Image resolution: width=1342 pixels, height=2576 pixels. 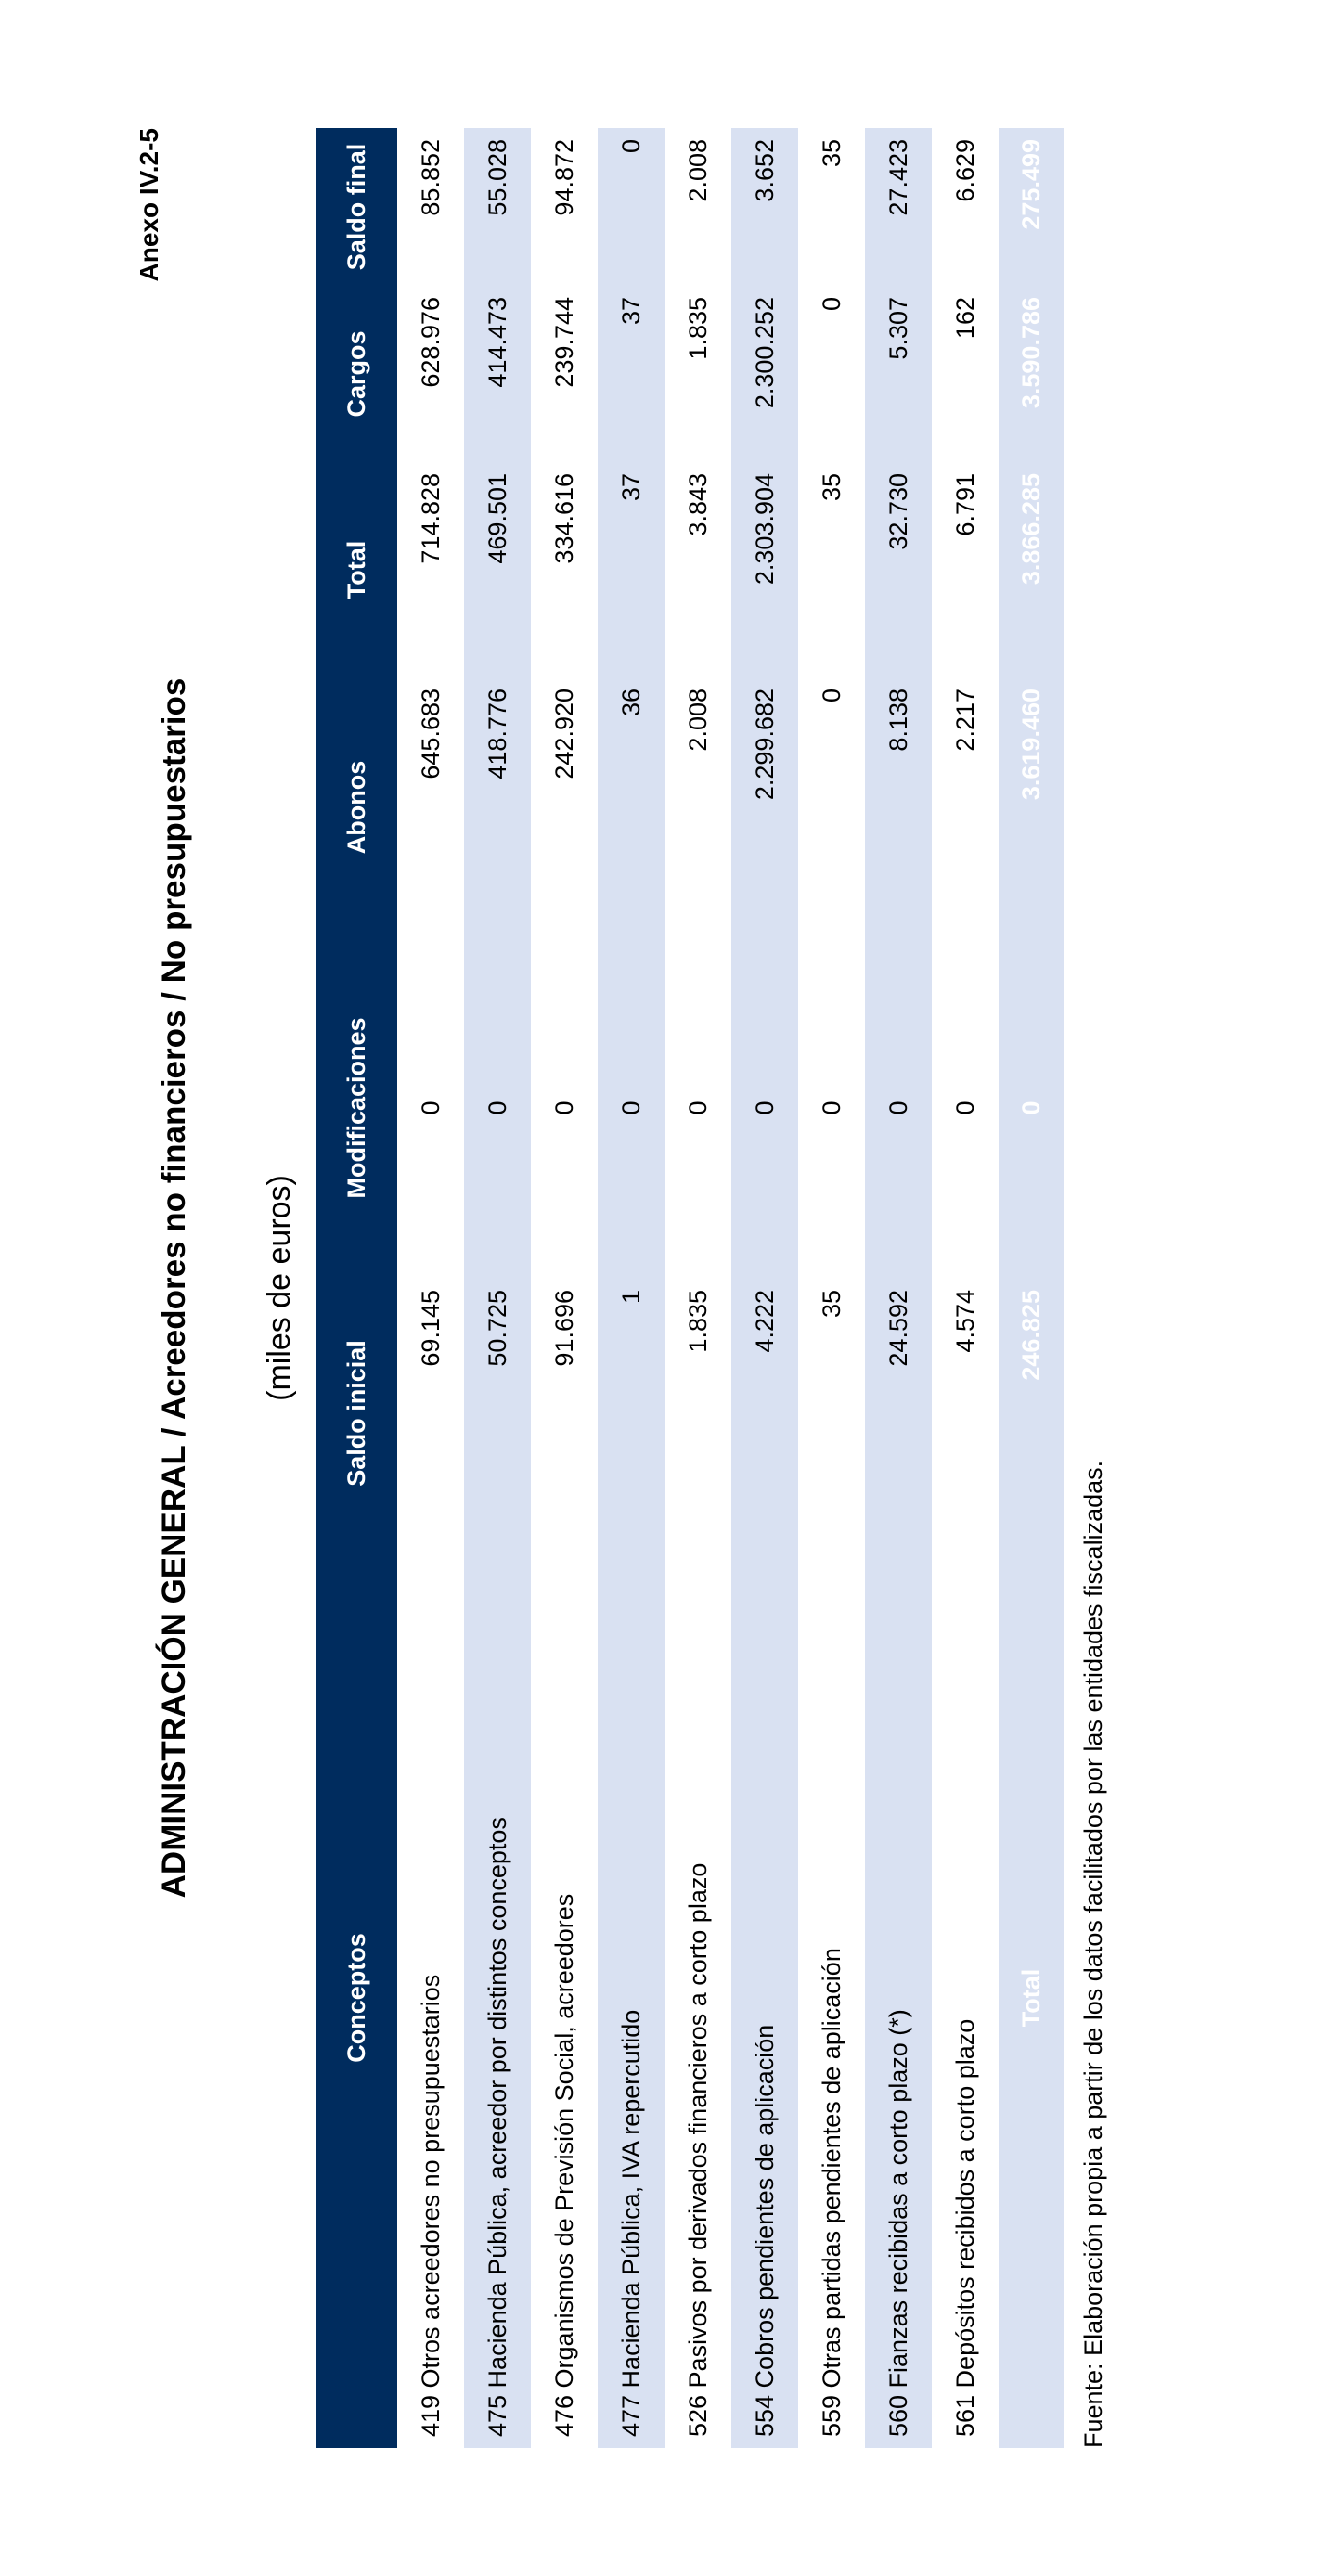 What do you see at coordinates (356, 207) in the screenshot?
I see `column-header: Saldo final` at bounding box center [356, 207].